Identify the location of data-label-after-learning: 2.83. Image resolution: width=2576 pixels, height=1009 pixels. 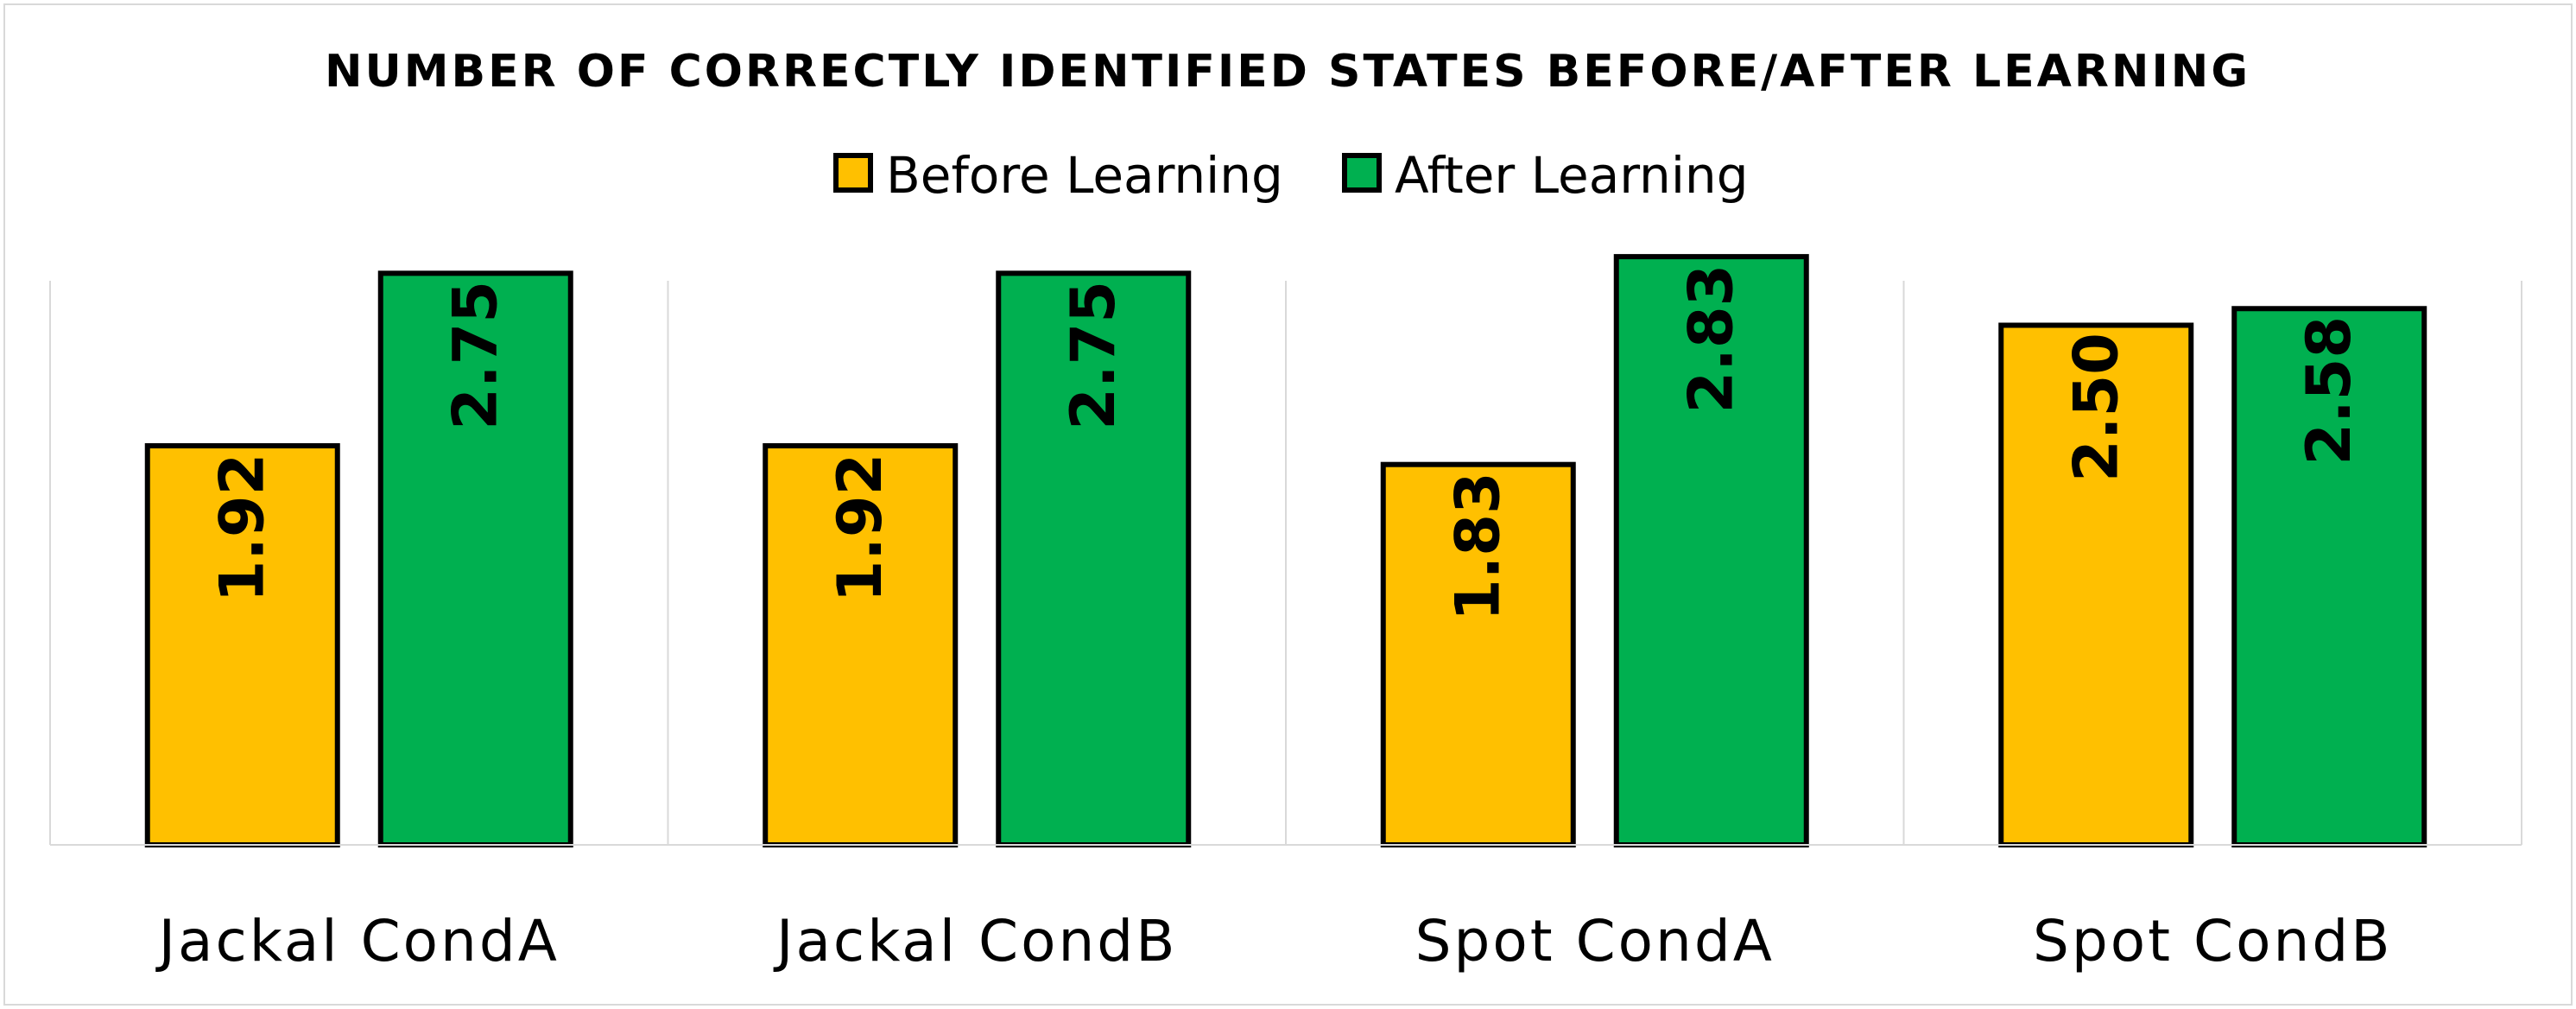
(1711, 339).